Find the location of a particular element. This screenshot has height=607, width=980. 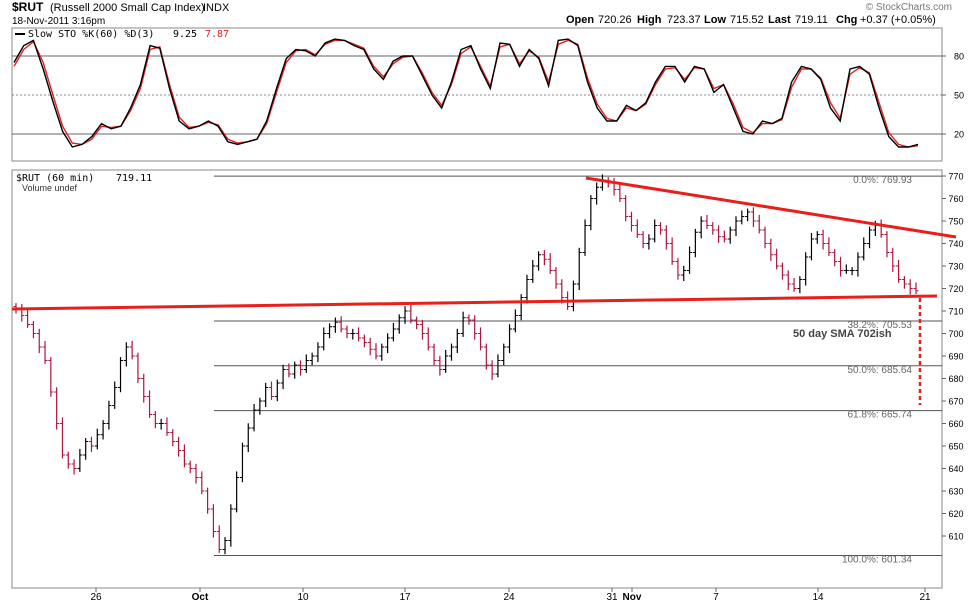

sto-k-value: 9.25 is located at coordinates (185, 34).